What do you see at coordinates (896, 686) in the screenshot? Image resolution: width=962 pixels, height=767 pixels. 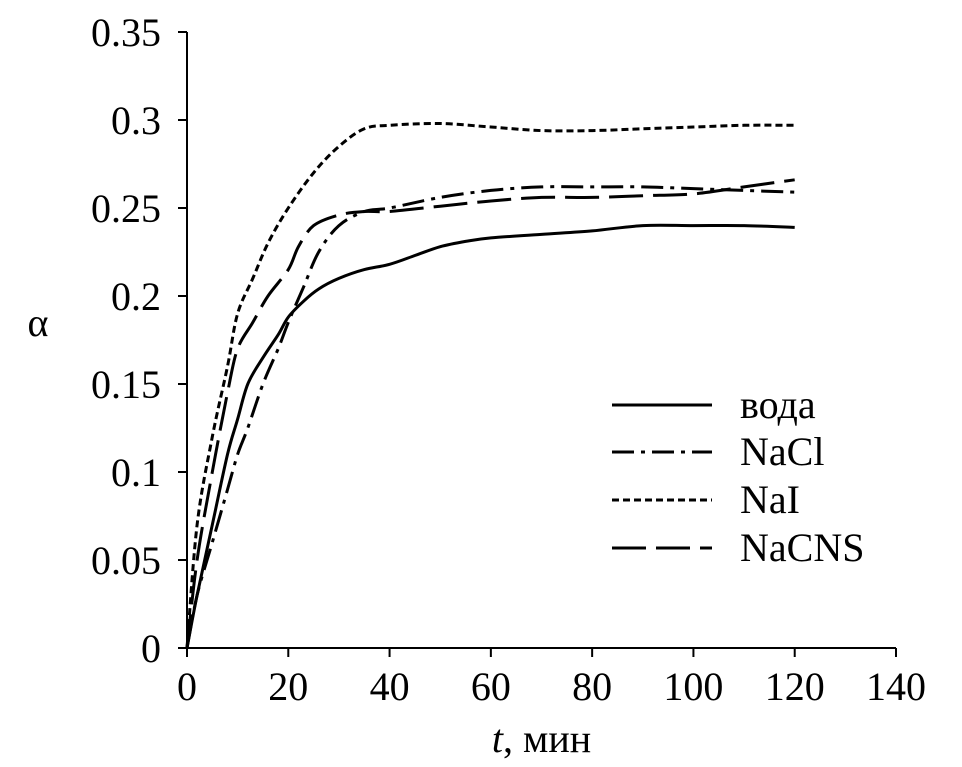 I see `x-tick-label: 140` at bounding box center [896, 686].